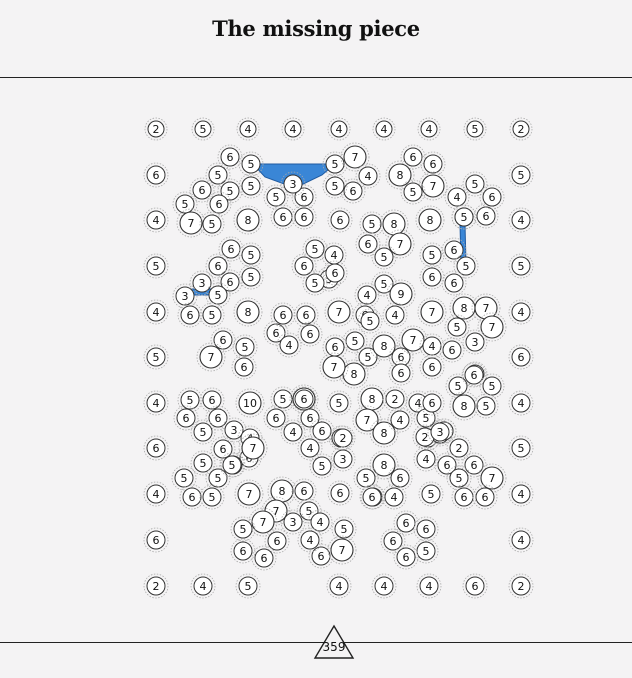 The image size is (632, 678). Describe the element at coordinates (521, 220) in the screenshot. I see `border-node-right: 4` at that location.